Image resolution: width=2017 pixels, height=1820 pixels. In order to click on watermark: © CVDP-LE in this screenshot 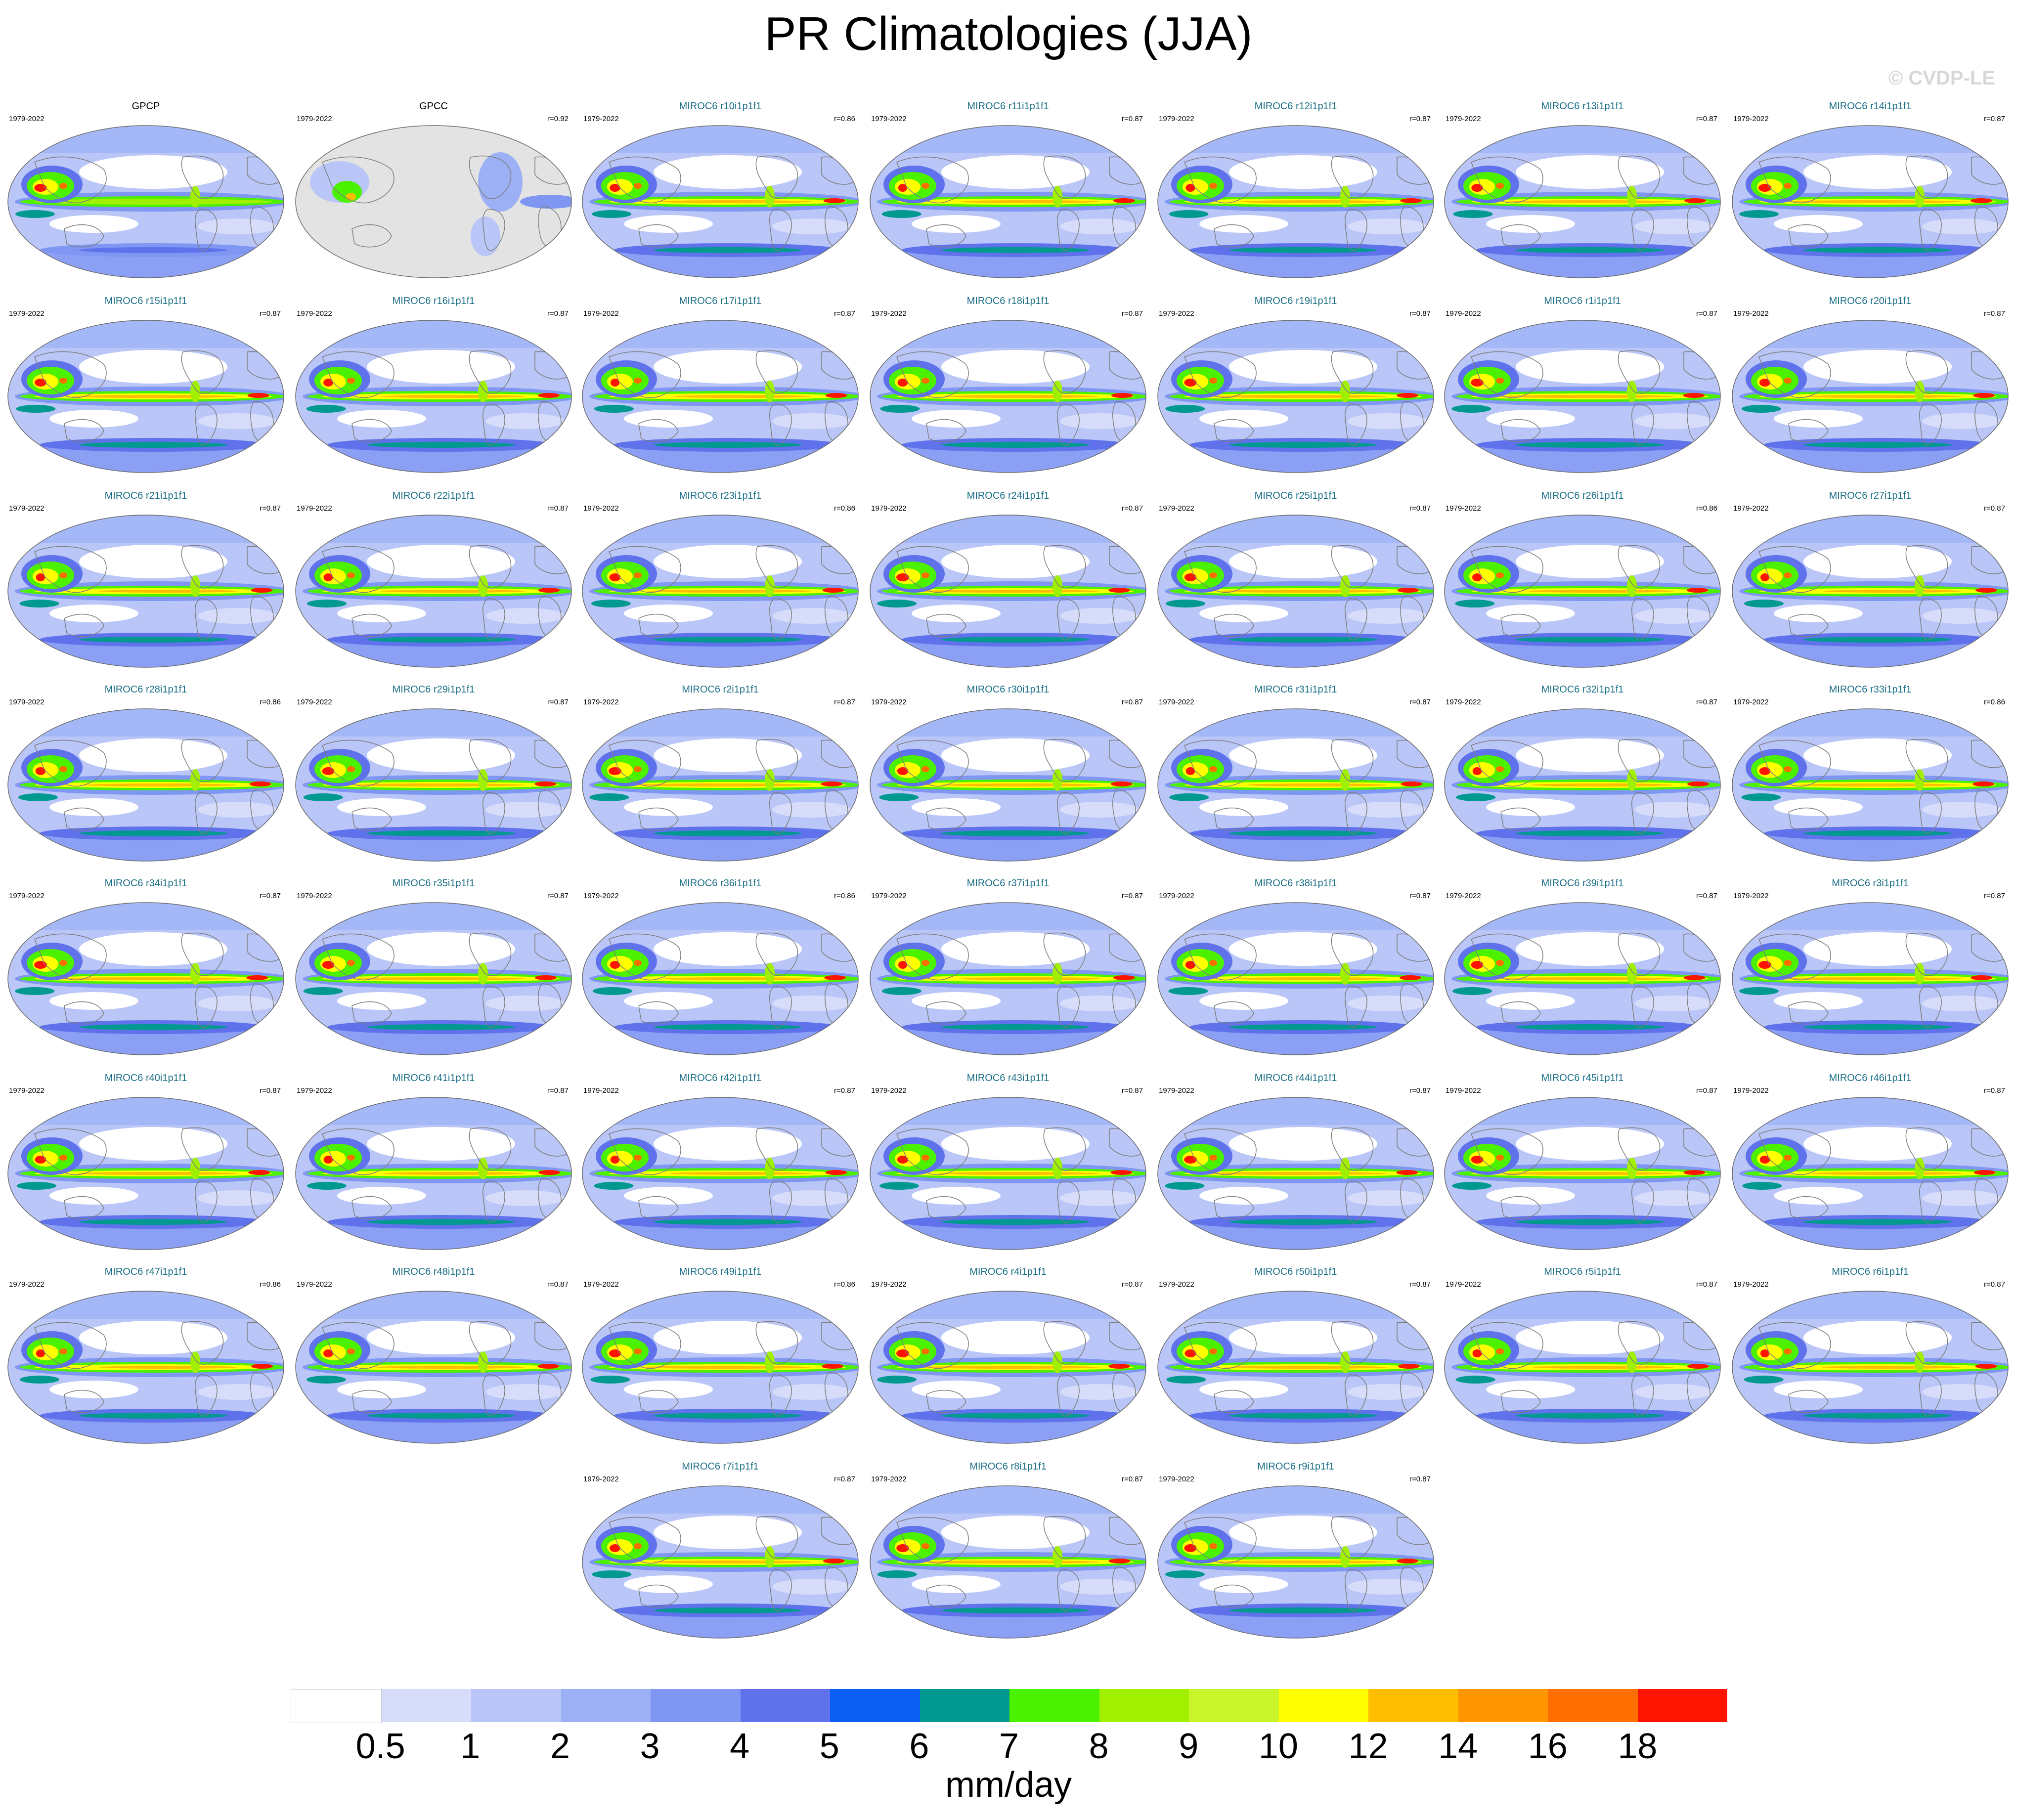, I will do `click(1941, 78)`.